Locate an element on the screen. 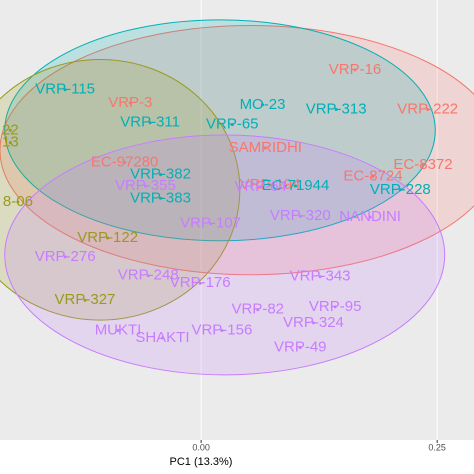 The height and width of the screenshot is (474, 474). point-label: VRP-115 is located at coordinates (65, 89).